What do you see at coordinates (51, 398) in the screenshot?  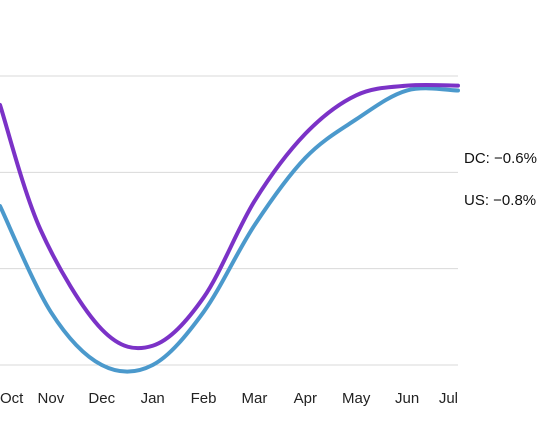 I see `x-tick-label: Nov` at bounding box center [51, 398].